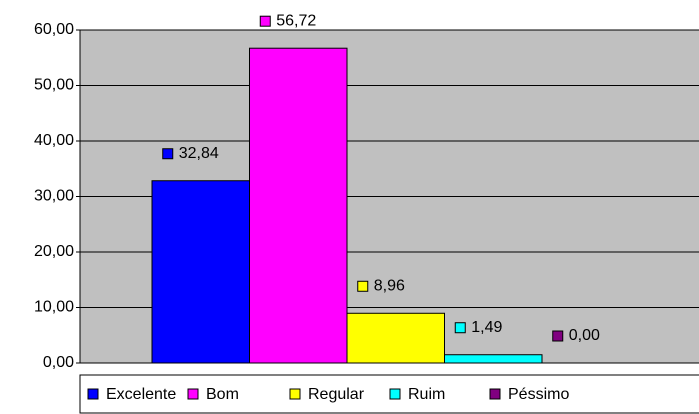  I want to click on legend-label: Ruim, so click(426, 394).